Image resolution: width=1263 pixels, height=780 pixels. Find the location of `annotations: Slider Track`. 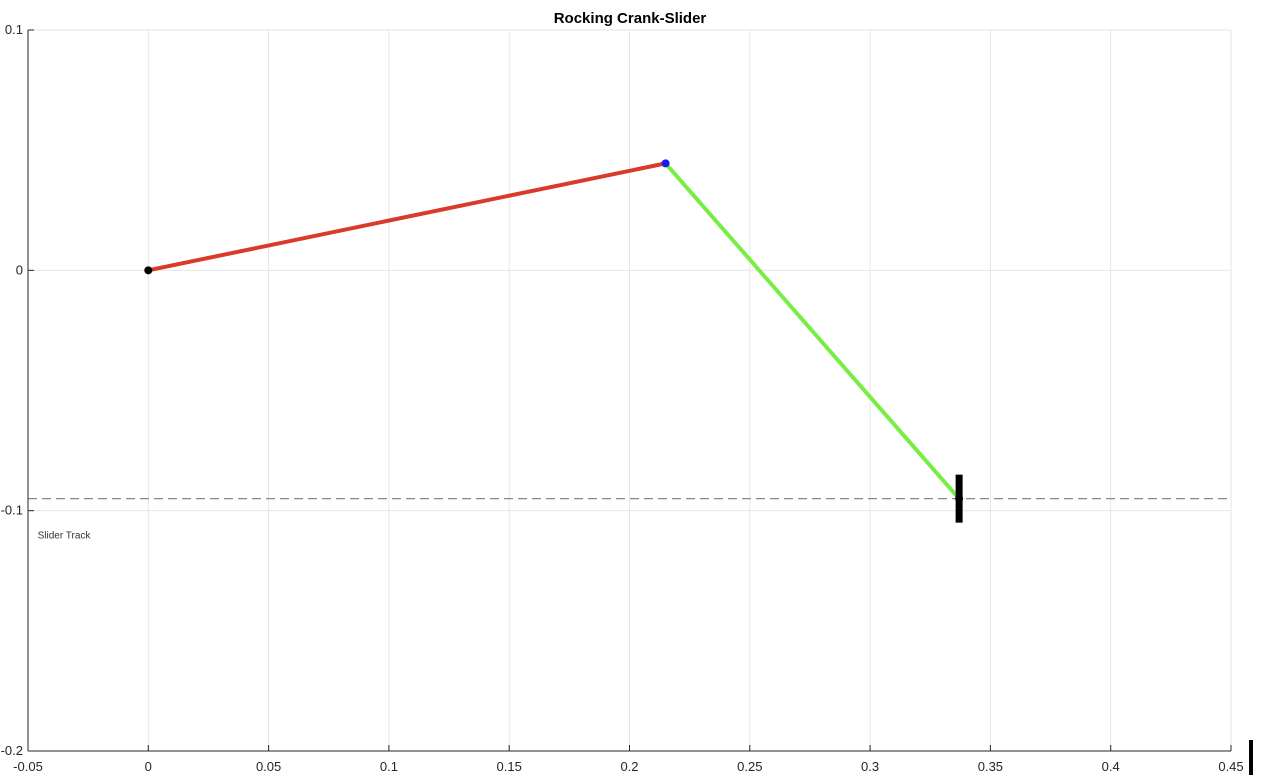

annotations: Slider Track is located at coordinates (65, 535).